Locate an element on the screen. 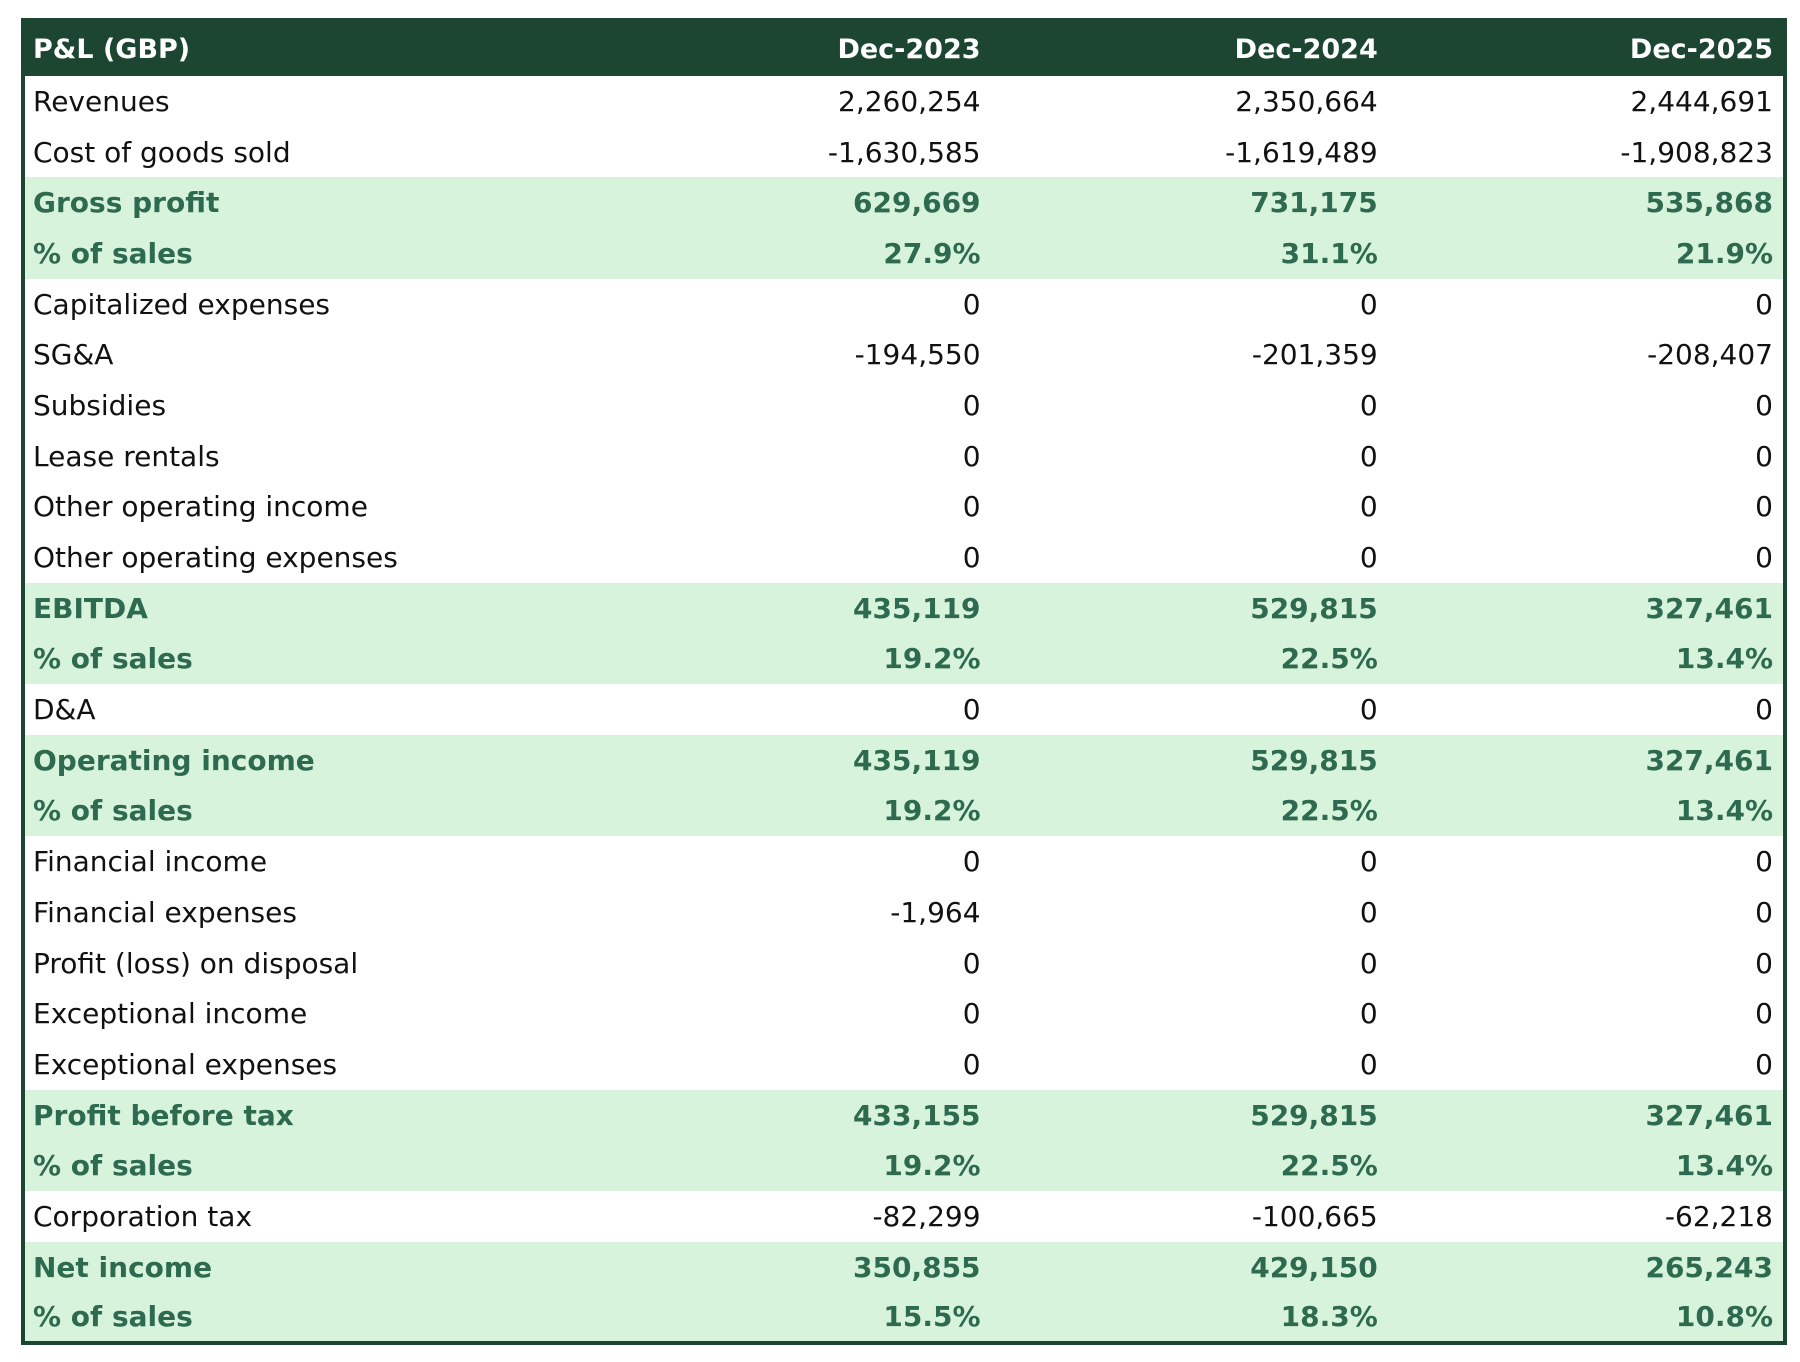 The width and height of the screenshot is (1800, 1362). table-row-highlighted: % of sales 27.9% 31.1% 21.9% is located at coordinates (904, 253).